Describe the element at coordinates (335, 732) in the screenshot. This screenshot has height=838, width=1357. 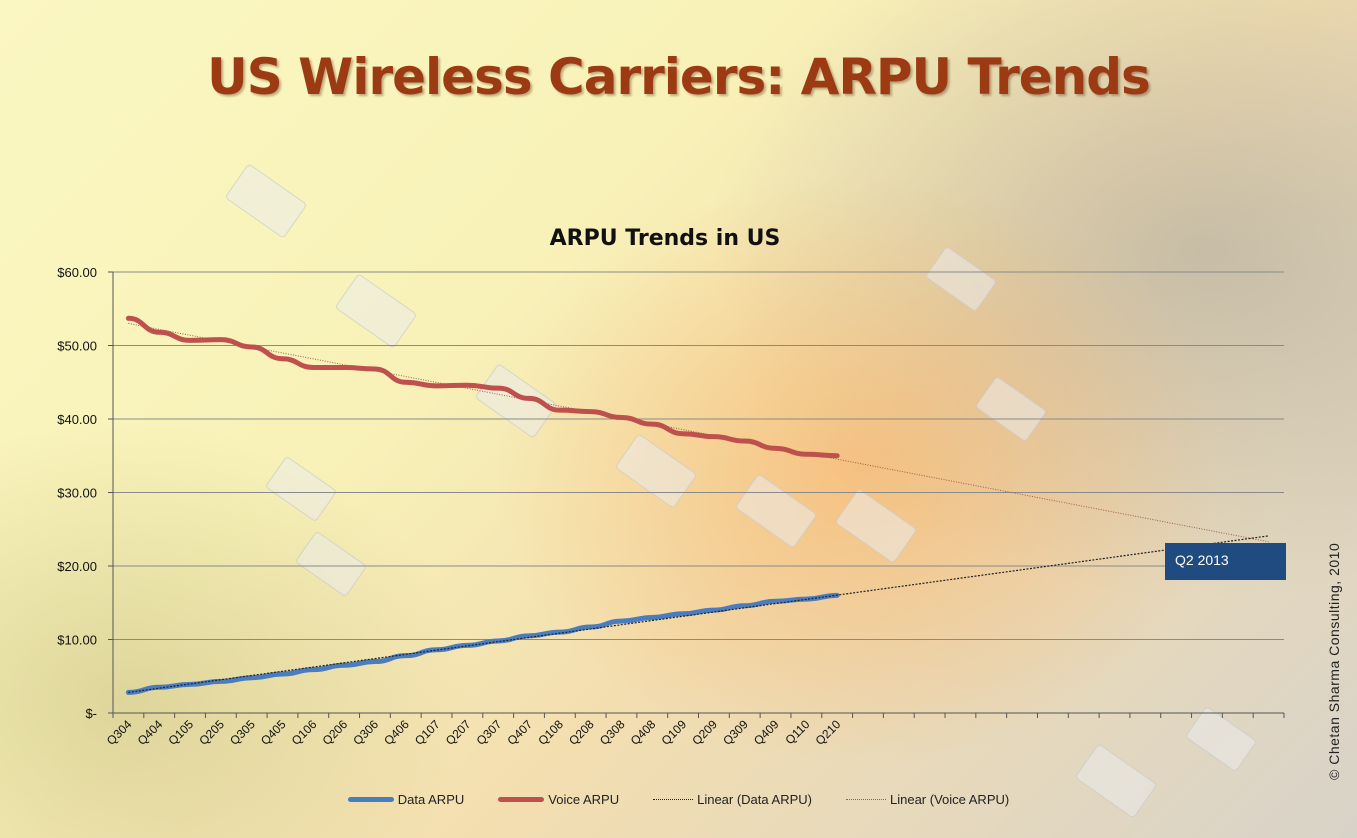
I see `x-tick-label: Q206` at that location.